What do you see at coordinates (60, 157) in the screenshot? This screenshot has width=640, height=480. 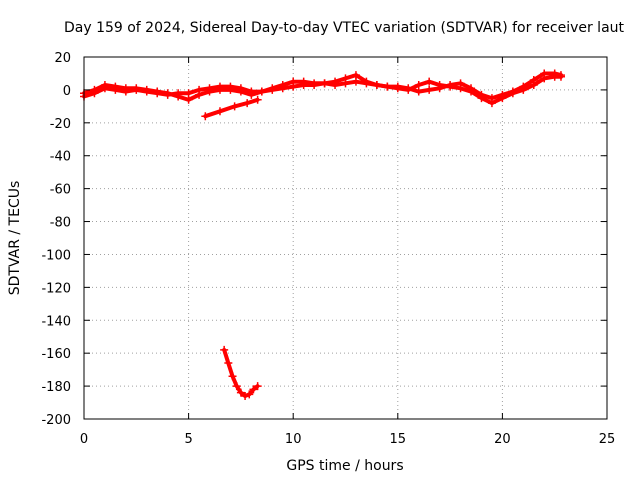 I see `y-tick-label: -40` at bounding box center [60, 157].